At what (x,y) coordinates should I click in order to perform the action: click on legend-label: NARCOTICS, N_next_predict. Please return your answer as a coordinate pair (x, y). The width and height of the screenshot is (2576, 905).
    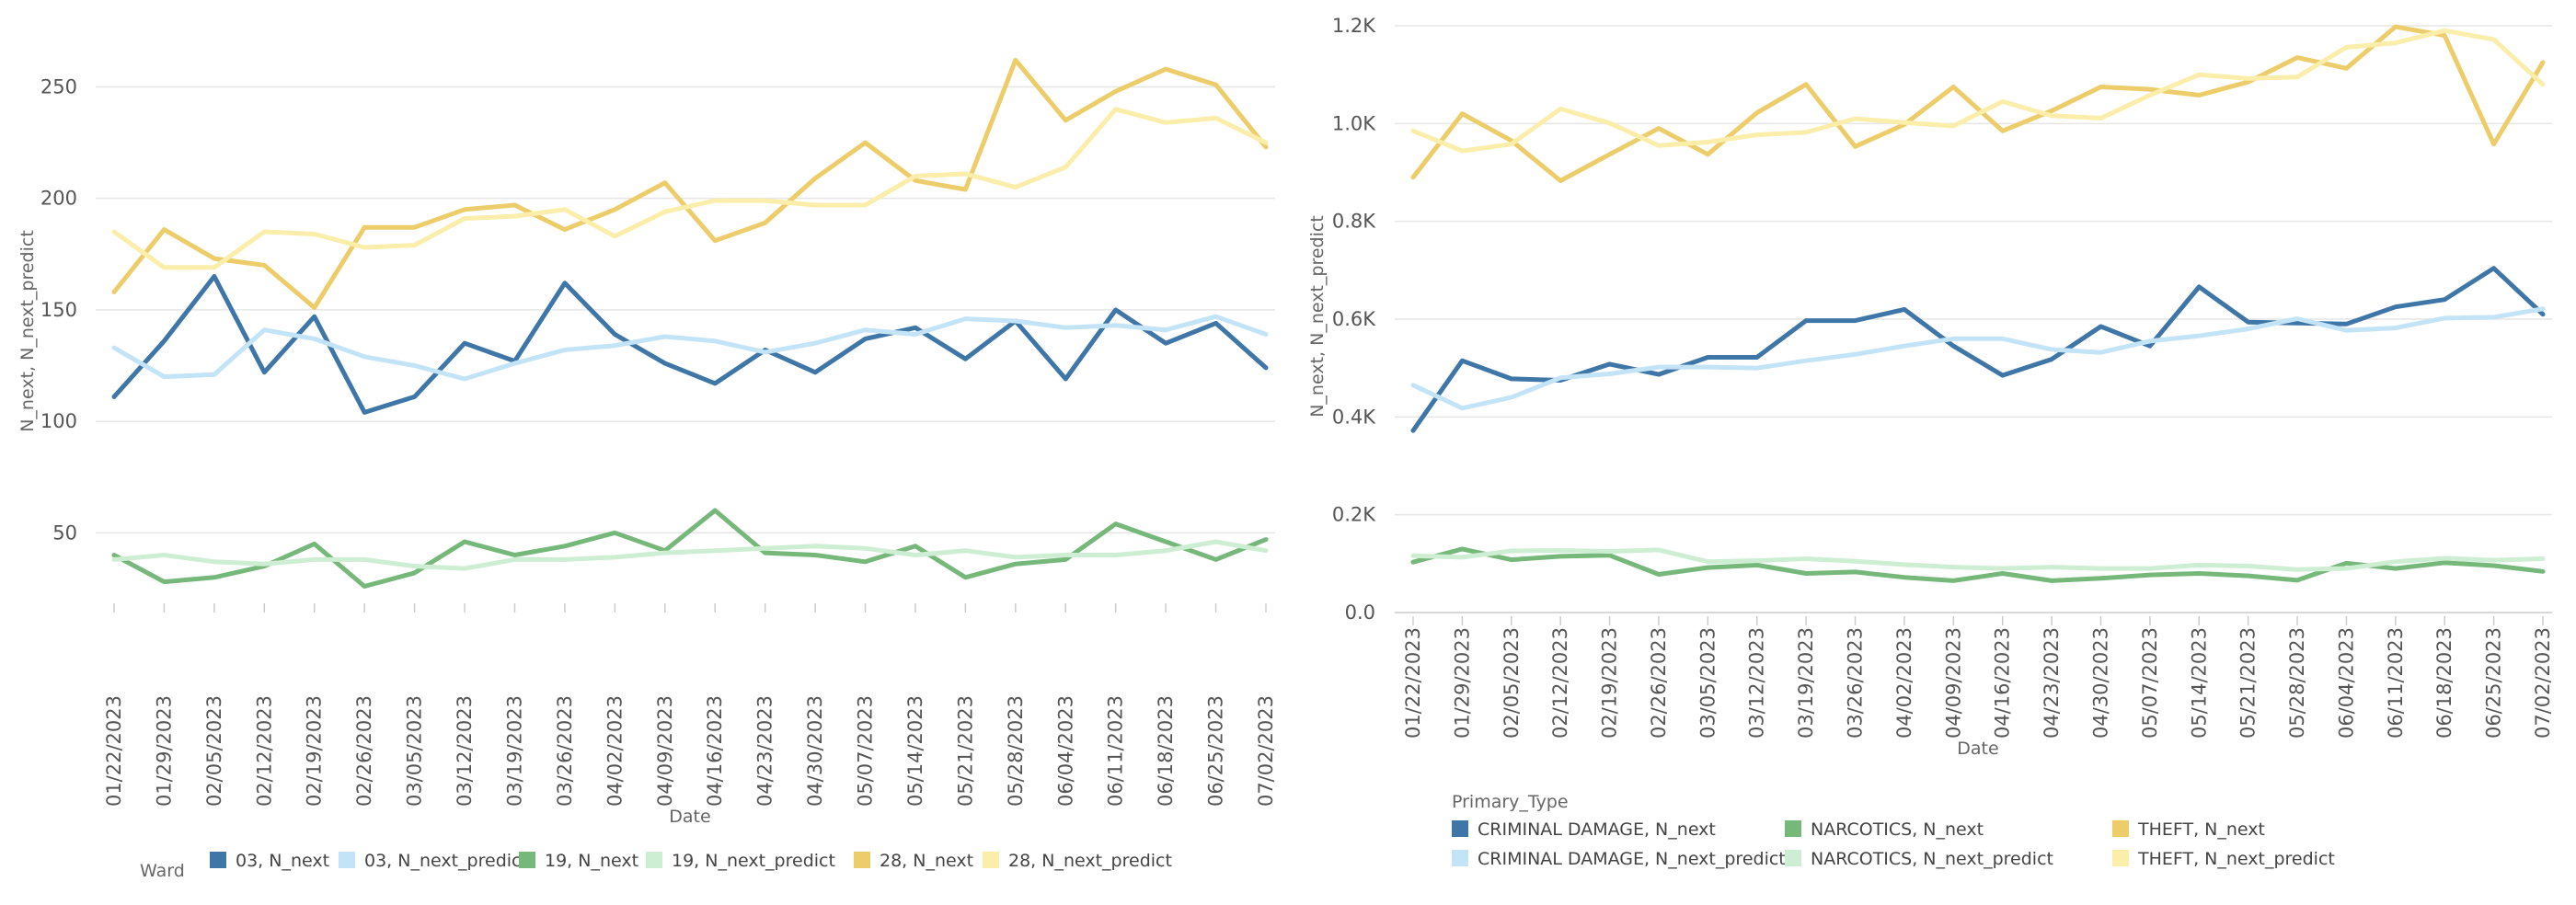
    Looking at the image, I should click on (1932, 859).